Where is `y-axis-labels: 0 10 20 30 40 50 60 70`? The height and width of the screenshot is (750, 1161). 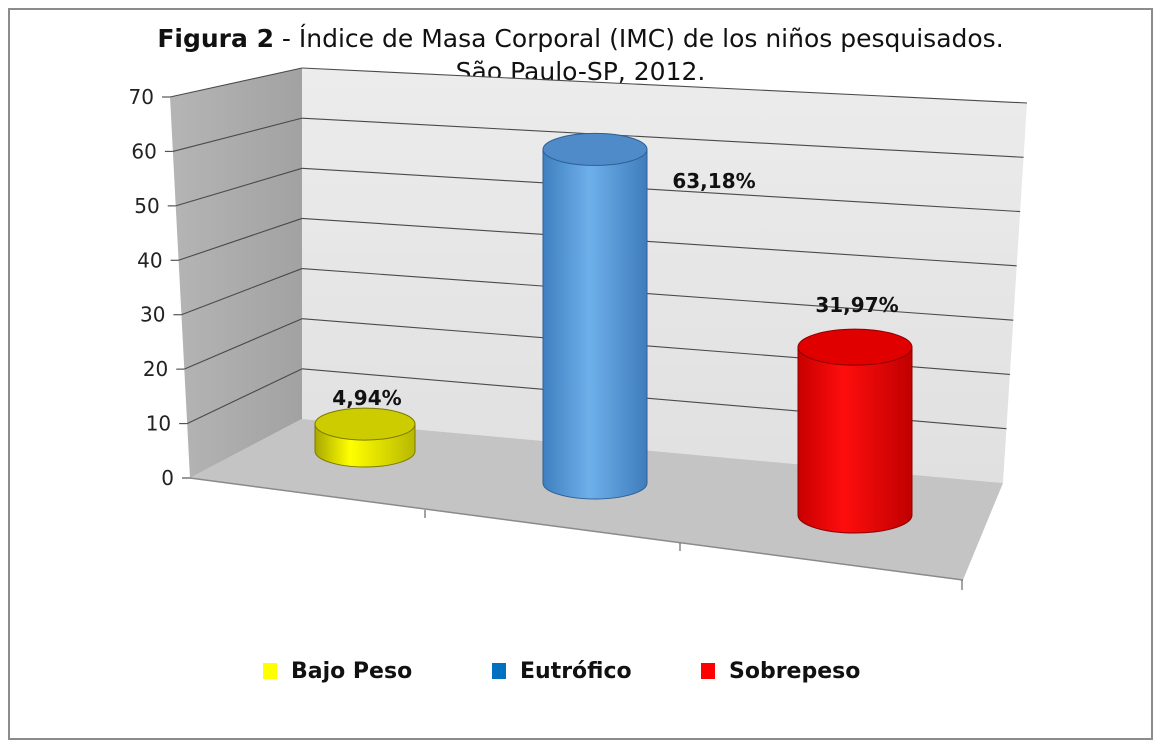 y-axis-labels: 0 10 20 30 40 50 60 70 is located at coordinates (151, 287).